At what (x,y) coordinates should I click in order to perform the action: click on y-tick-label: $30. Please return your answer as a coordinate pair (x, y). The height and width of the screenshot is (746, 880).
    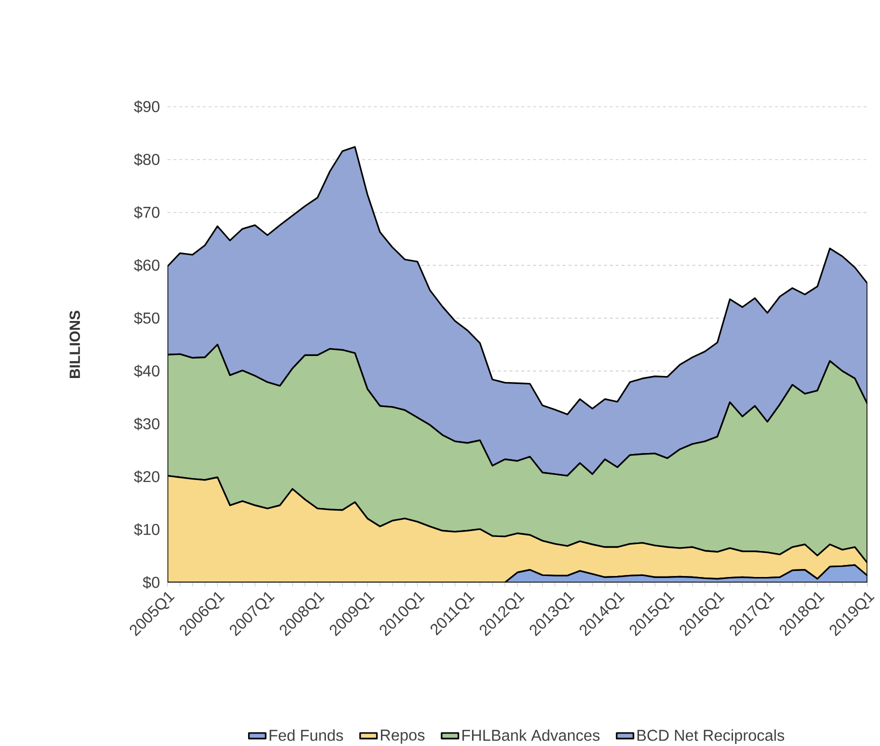
    Looking at the image, I should click on (147, 423).